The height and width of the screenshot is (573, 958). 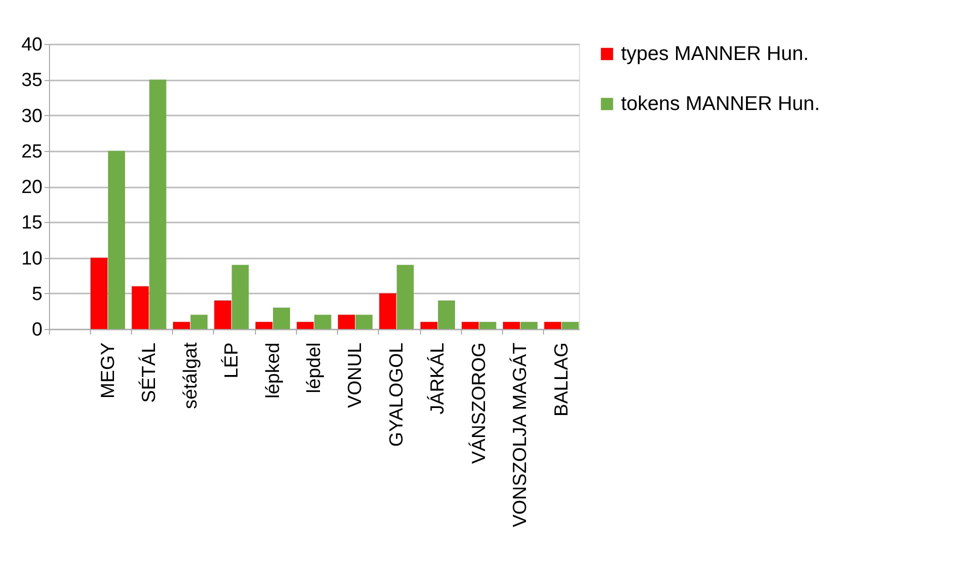 I want to click on x-tick-label: VÁNSZOROG, so click(x=479, y=403).